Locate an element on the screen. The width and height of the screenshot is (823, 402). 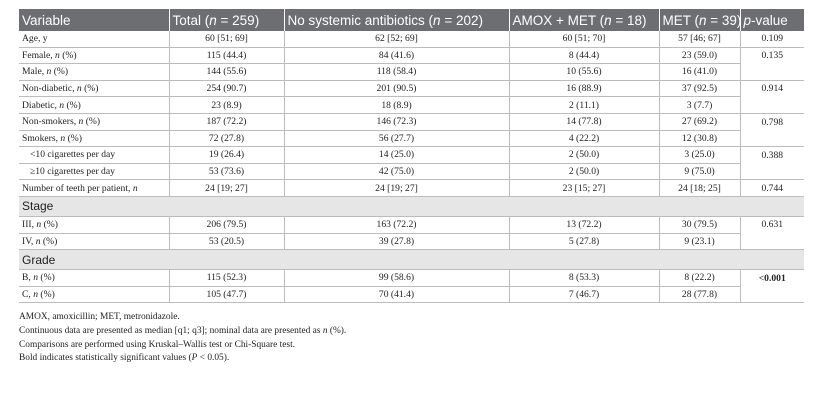
section-title: Grade is located at coordinates (411, 260).